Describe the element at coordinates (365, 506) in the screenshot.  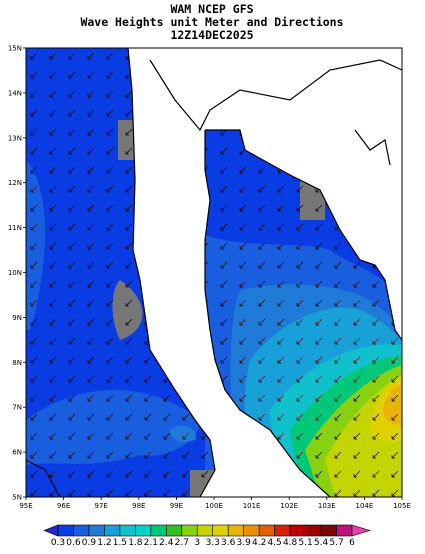
I see `x-tick-label: 104E` at that location.